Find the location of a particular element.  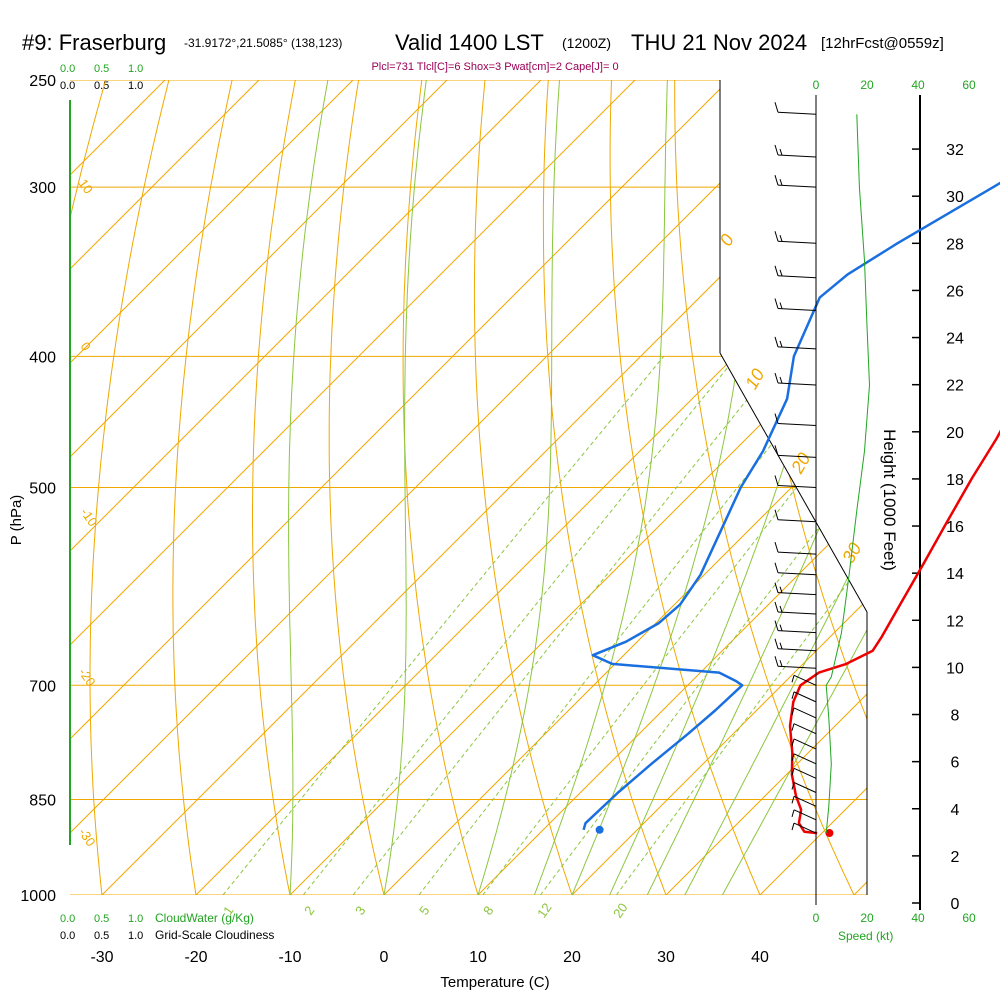

temperature-tick-label: -20 is located at coordinates (195, 957).